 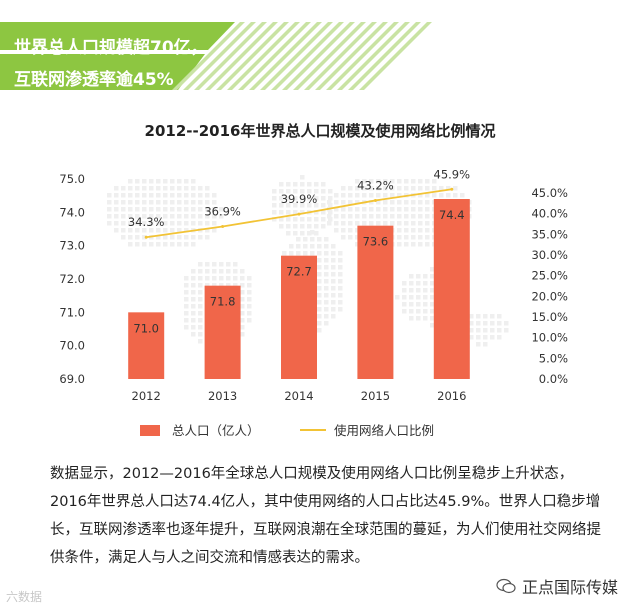 I want to click on right-tick-label: 5.0%, so click(x=553, y=358).